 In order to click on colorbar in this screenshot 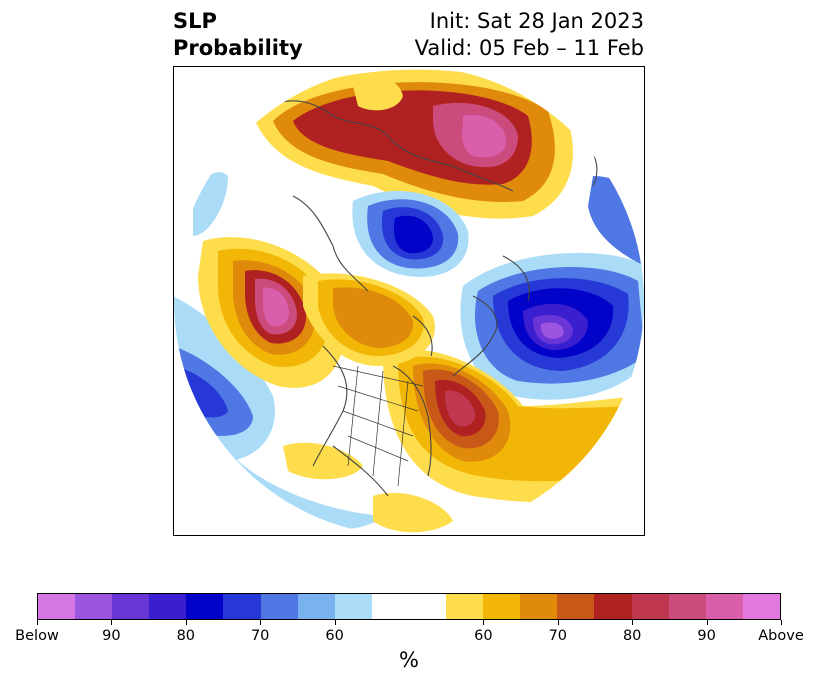, I will do `click(409, 606)`.